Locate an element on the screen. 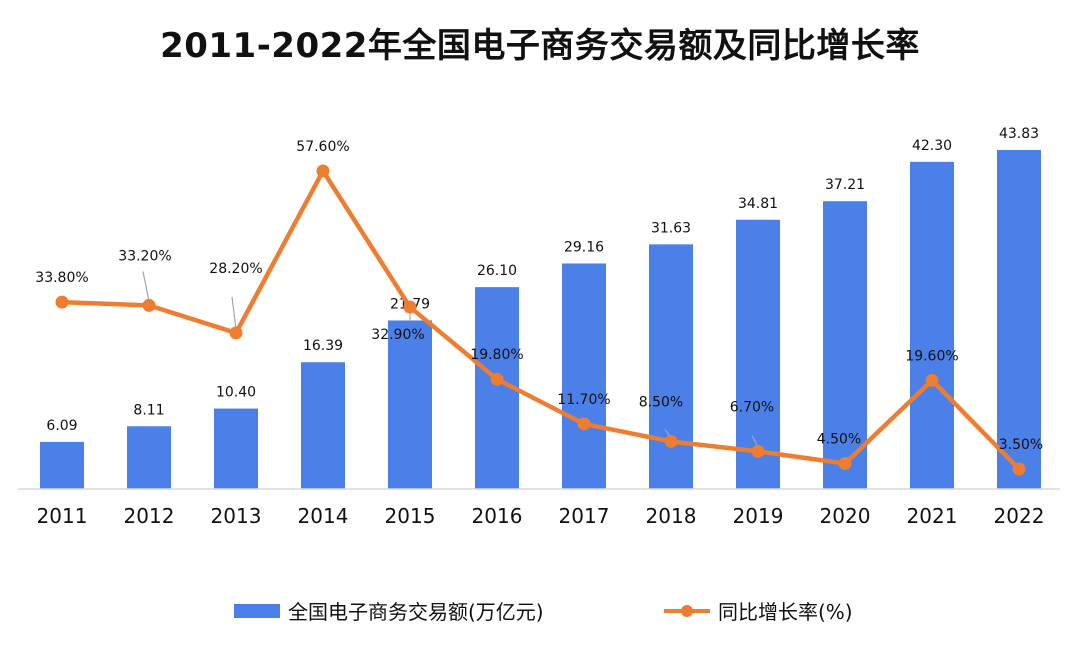 The height and width of the screenshot is (646, 1080). bar-2014 is located at coordinates (323, 425).